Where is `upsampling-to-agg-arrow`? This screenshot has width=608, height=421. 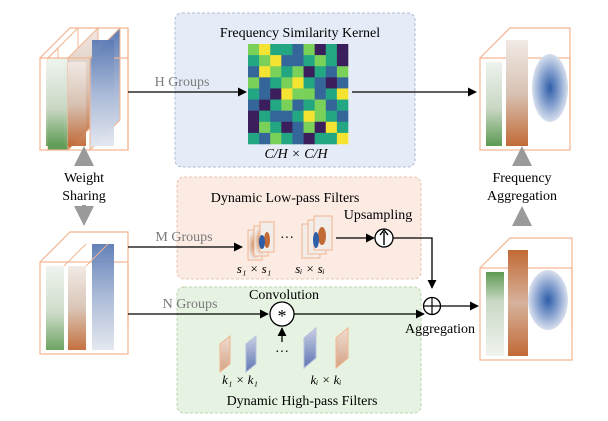
upsampling-to-agg-arrow is located at coordinates (415, 263).